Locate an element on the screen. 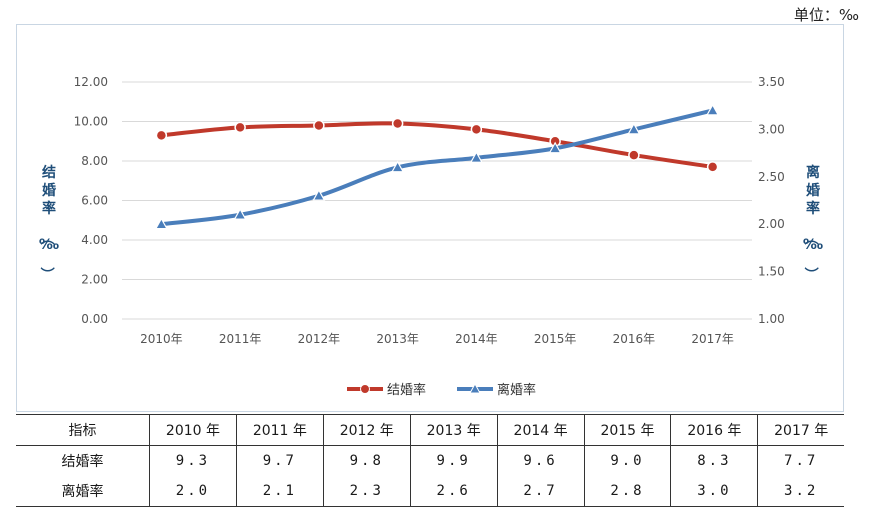 This screenshot has width=869, height=524. table-cell: 3.0 is located at coordinates (714, 491).